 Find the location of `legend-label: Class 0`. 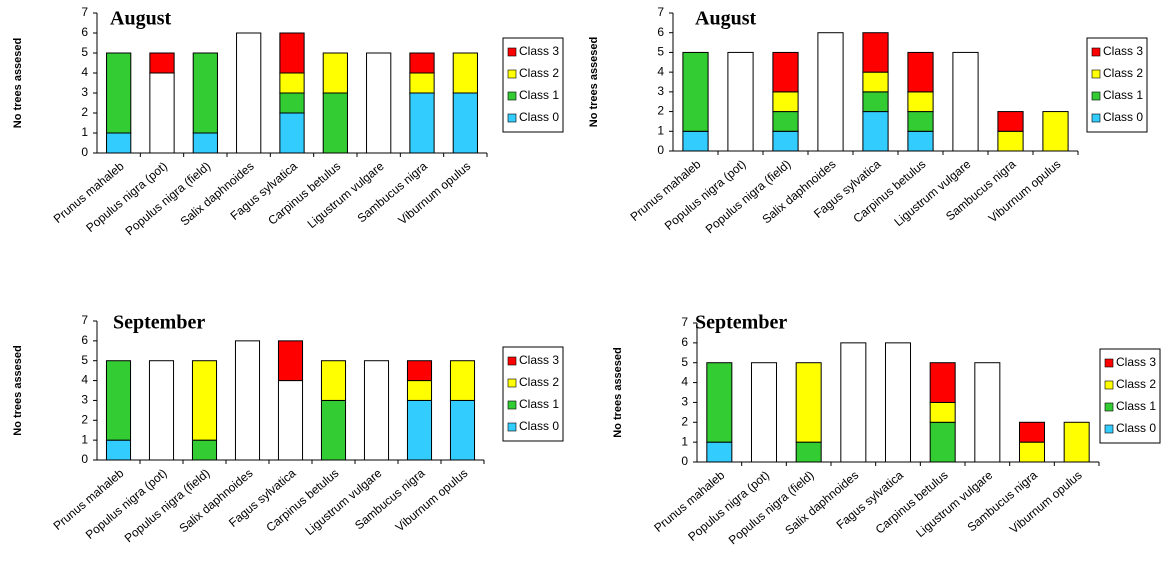

legend-label: Class 0 is located at coordinates (1136, 428).